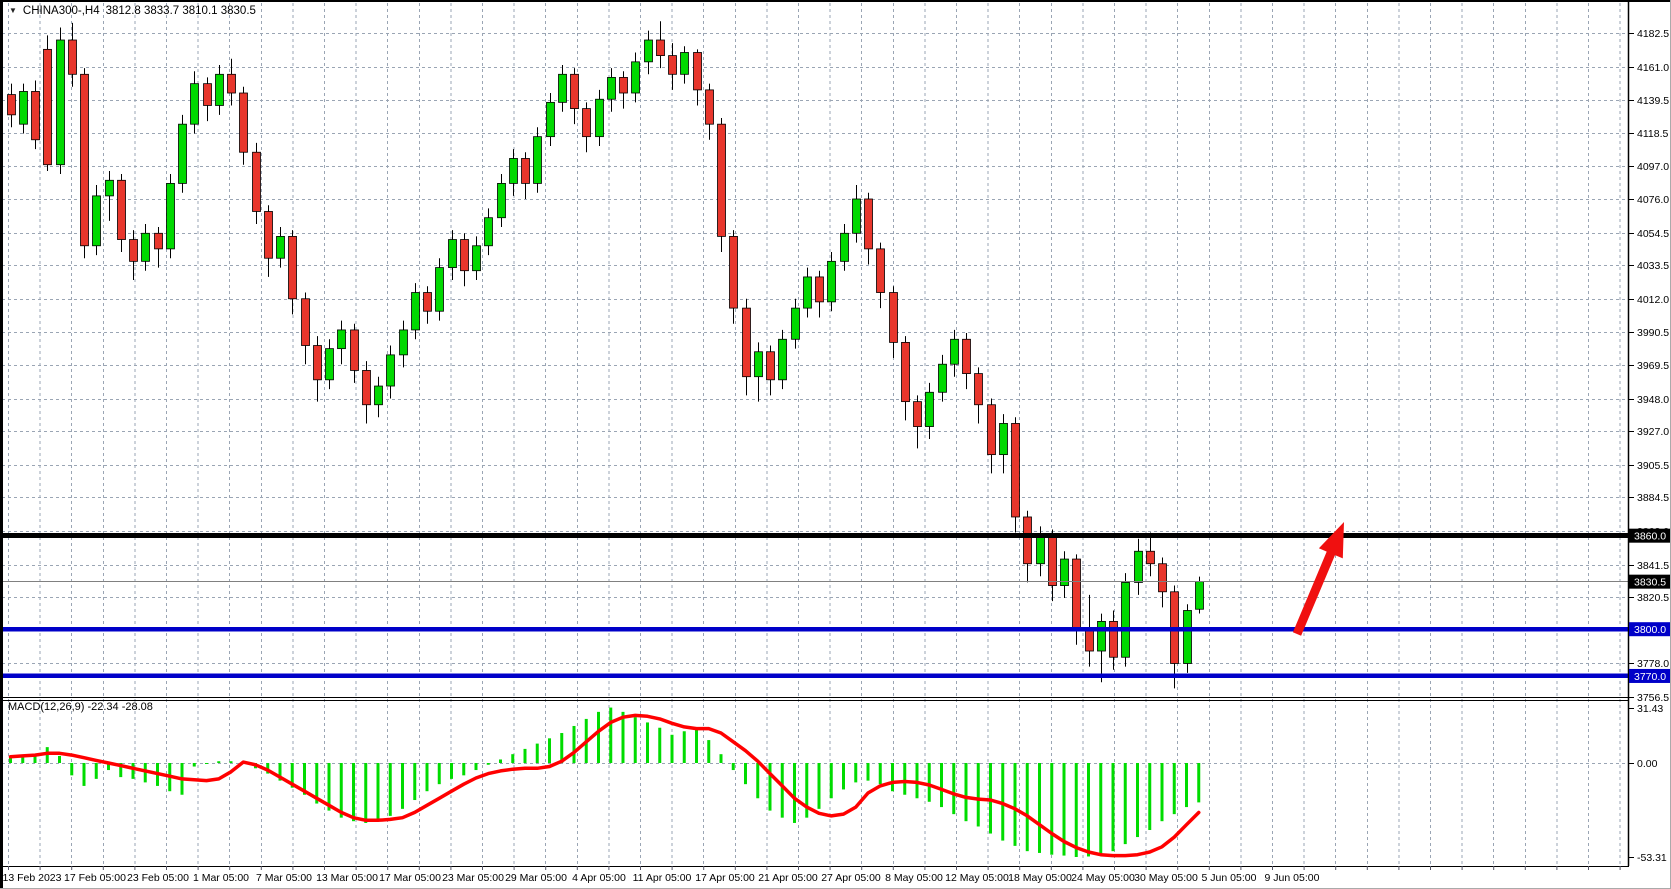 Image resolution: width=1671 pixels, height=889 pixels. I want to click on svg-text: 29 Mar 05:00, so click(536, 878).